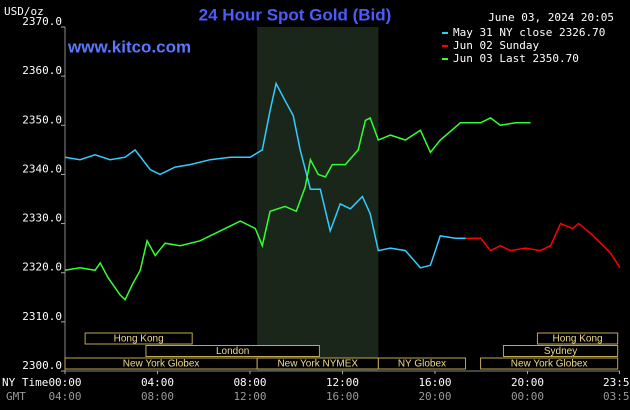  What do you see at coordinates (129, 46) in the screenshot?
I see `site-label: www.kitco.com` at bounding box center [129, 46].